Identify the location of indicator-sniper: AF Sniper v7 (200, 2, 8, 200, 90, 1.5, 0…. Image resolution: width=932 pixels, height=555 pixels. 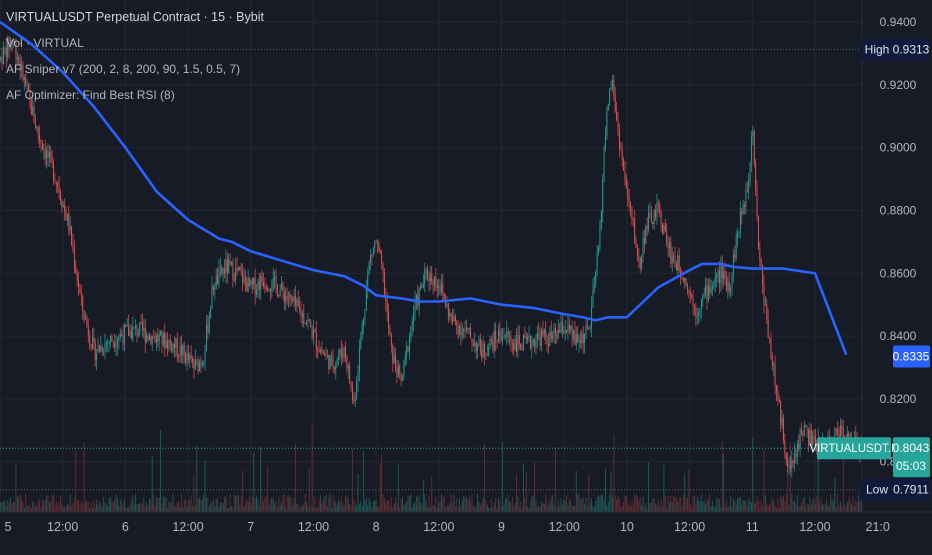
(123, 69).